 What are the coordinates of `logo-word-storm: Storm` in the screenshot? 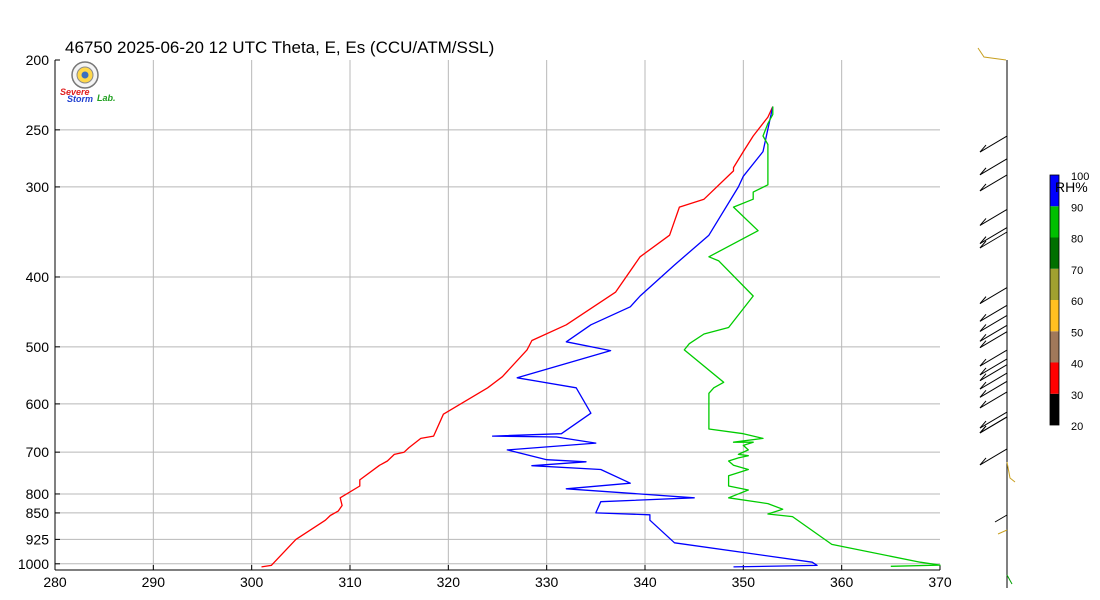 It's located at (80, 99).